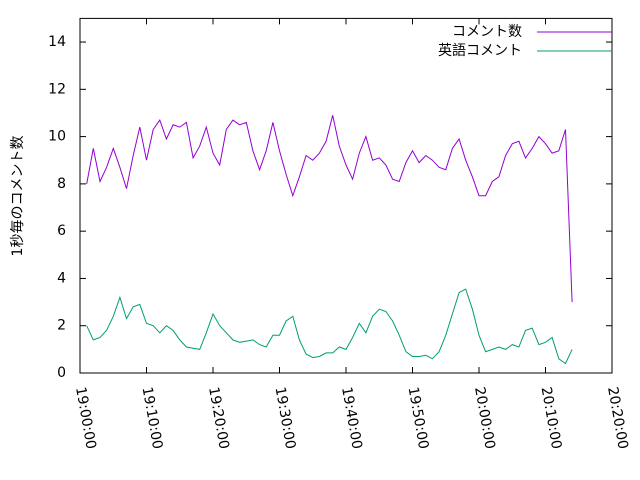 The image size is (640, 480). I want to click on y-tick-label: 8, so click(61, 184).